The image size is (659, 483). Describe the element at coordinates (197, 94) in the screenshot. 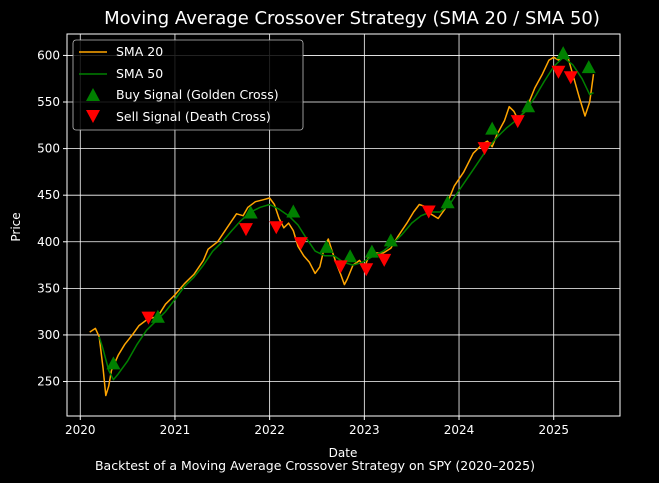

I see `legend-label-buy: Buy Signal (Golden Cross)` at that location.